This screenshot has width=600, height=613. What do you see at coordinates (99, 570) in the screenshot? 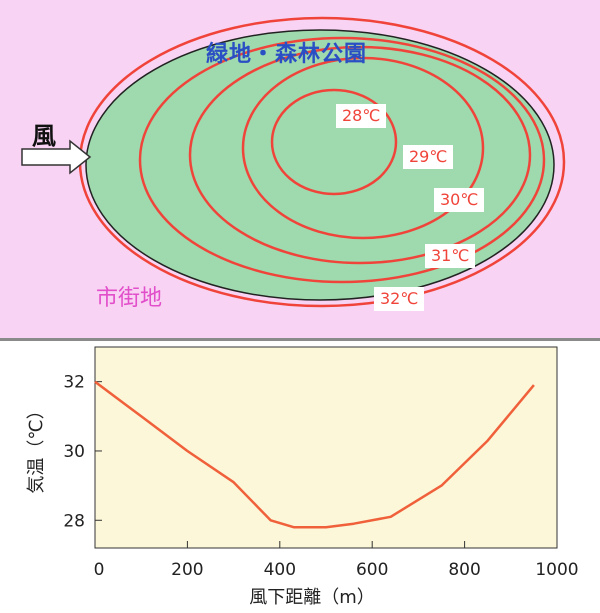
I see `x-tick-label: 0` at bounding box center [99, 570].